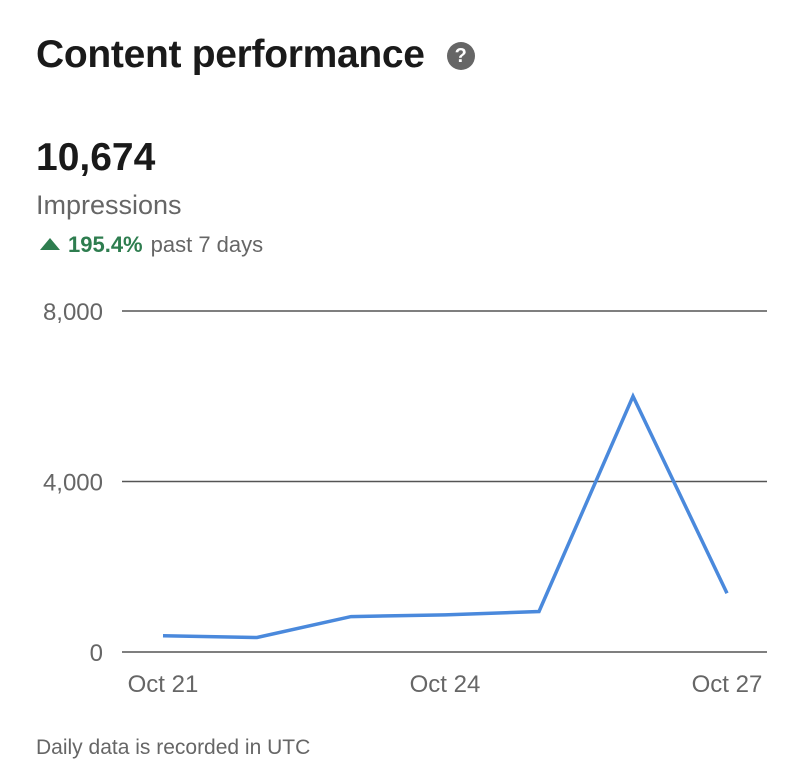 The image size is (800, 770). What do you see at coordinates (230, 54) in the screenshot?
I see `page-title: Content performance` at bounding box center [230, 54].